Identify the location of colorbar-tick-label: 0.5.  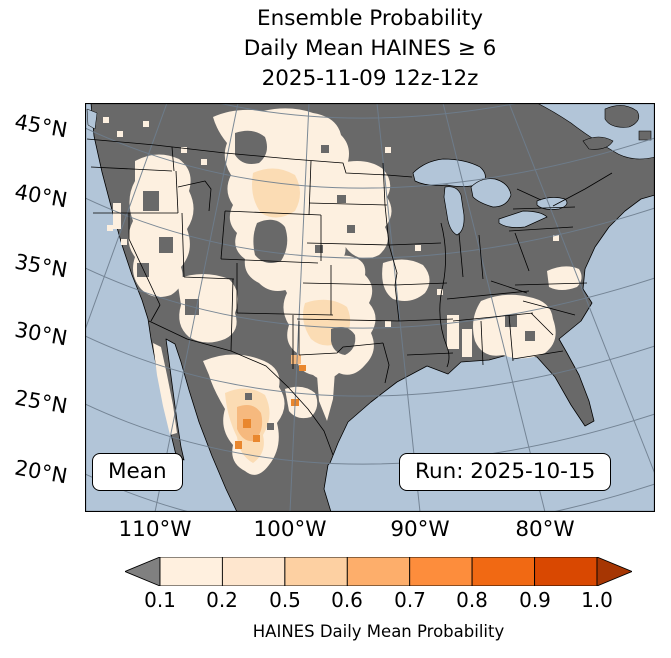
(285, 600).